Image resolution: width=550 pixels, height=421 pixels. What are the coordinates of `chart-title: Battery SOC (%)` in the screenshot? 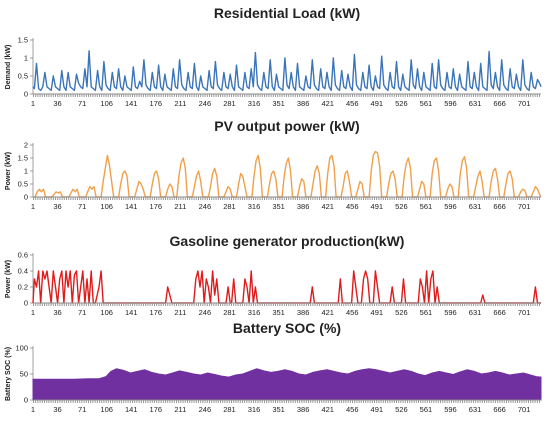 It's located at (287, 328).